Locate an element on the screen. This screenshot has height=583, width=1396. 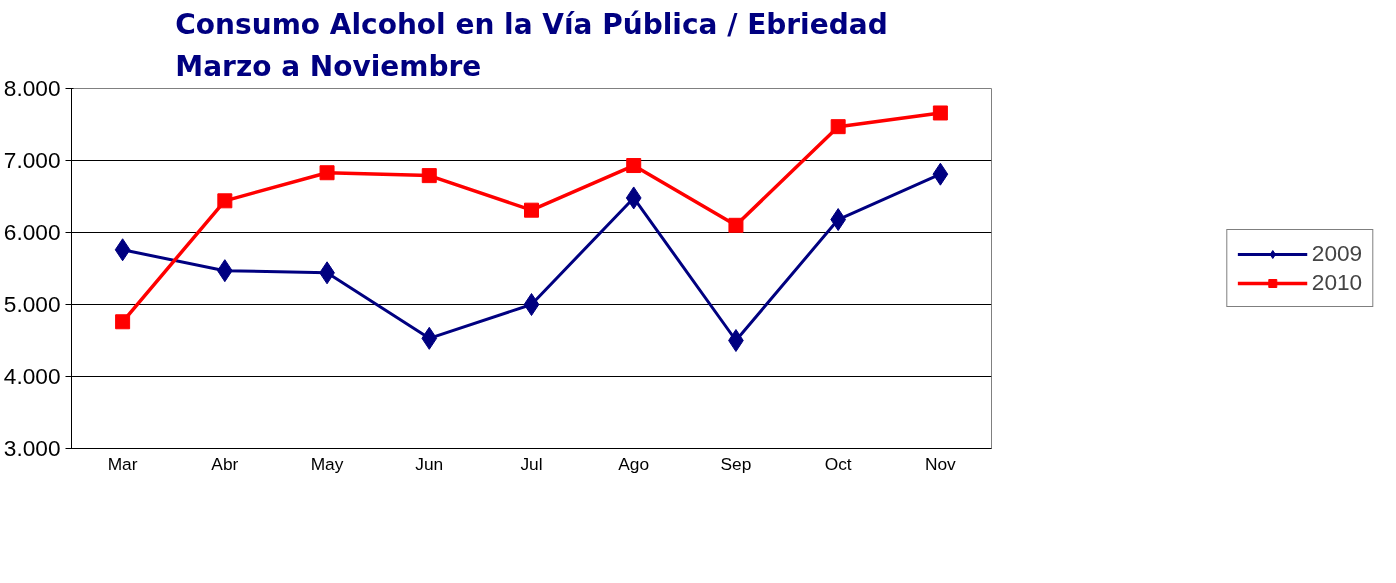
legend-label: 2009 is located at coordinates (1337, 253).